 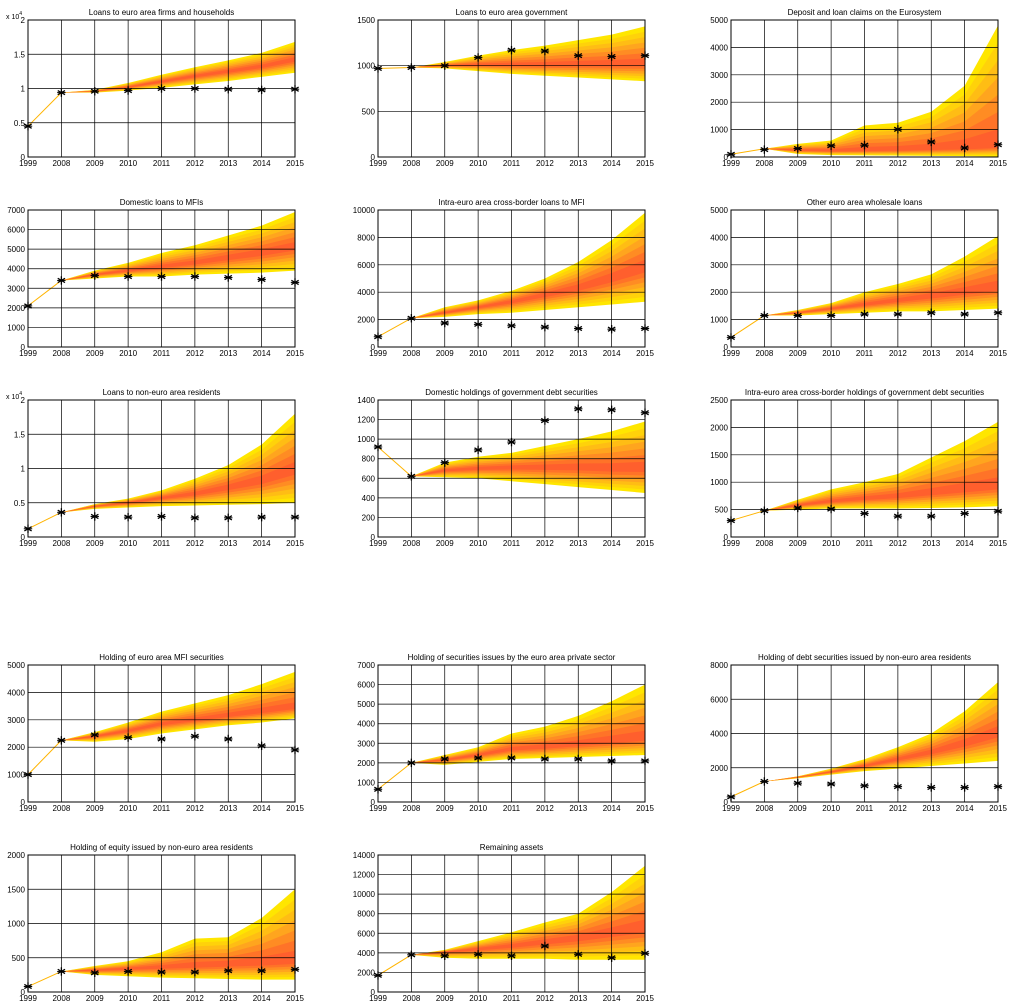 I want to click on y-multiplier: x 104, so click(x=14, y=396).